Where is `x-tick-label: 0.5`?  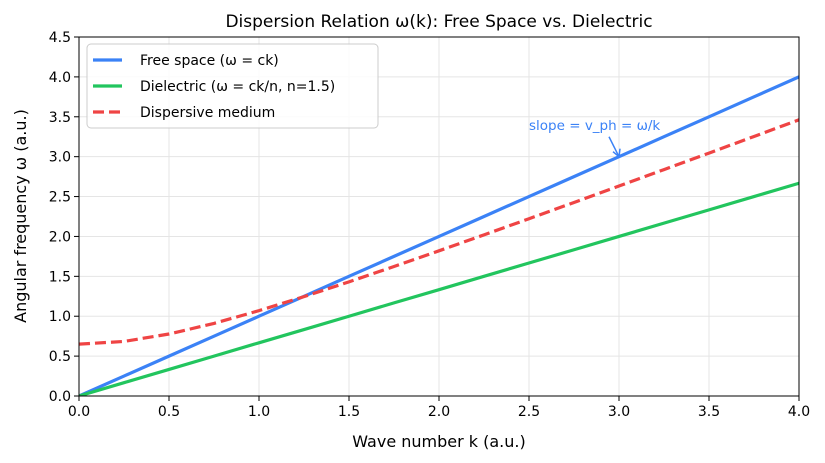 x-tick-label: 0.5 is located at coordinates (169, 412).